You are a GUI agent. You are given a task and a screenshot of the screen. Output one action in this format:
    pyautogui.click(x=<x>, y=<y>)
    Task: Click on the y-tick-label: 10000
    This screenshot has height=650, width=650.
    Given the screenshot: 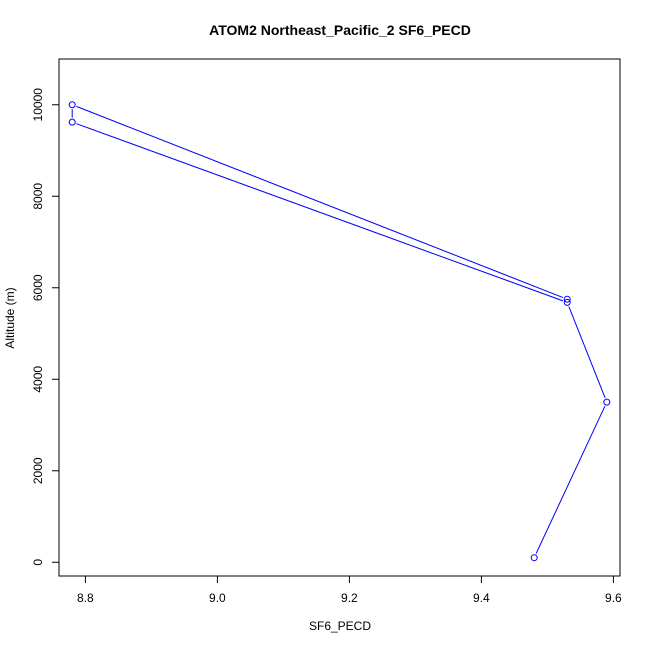 What is the action you would take?
    pyautogui.click(x=38, y=105)
    